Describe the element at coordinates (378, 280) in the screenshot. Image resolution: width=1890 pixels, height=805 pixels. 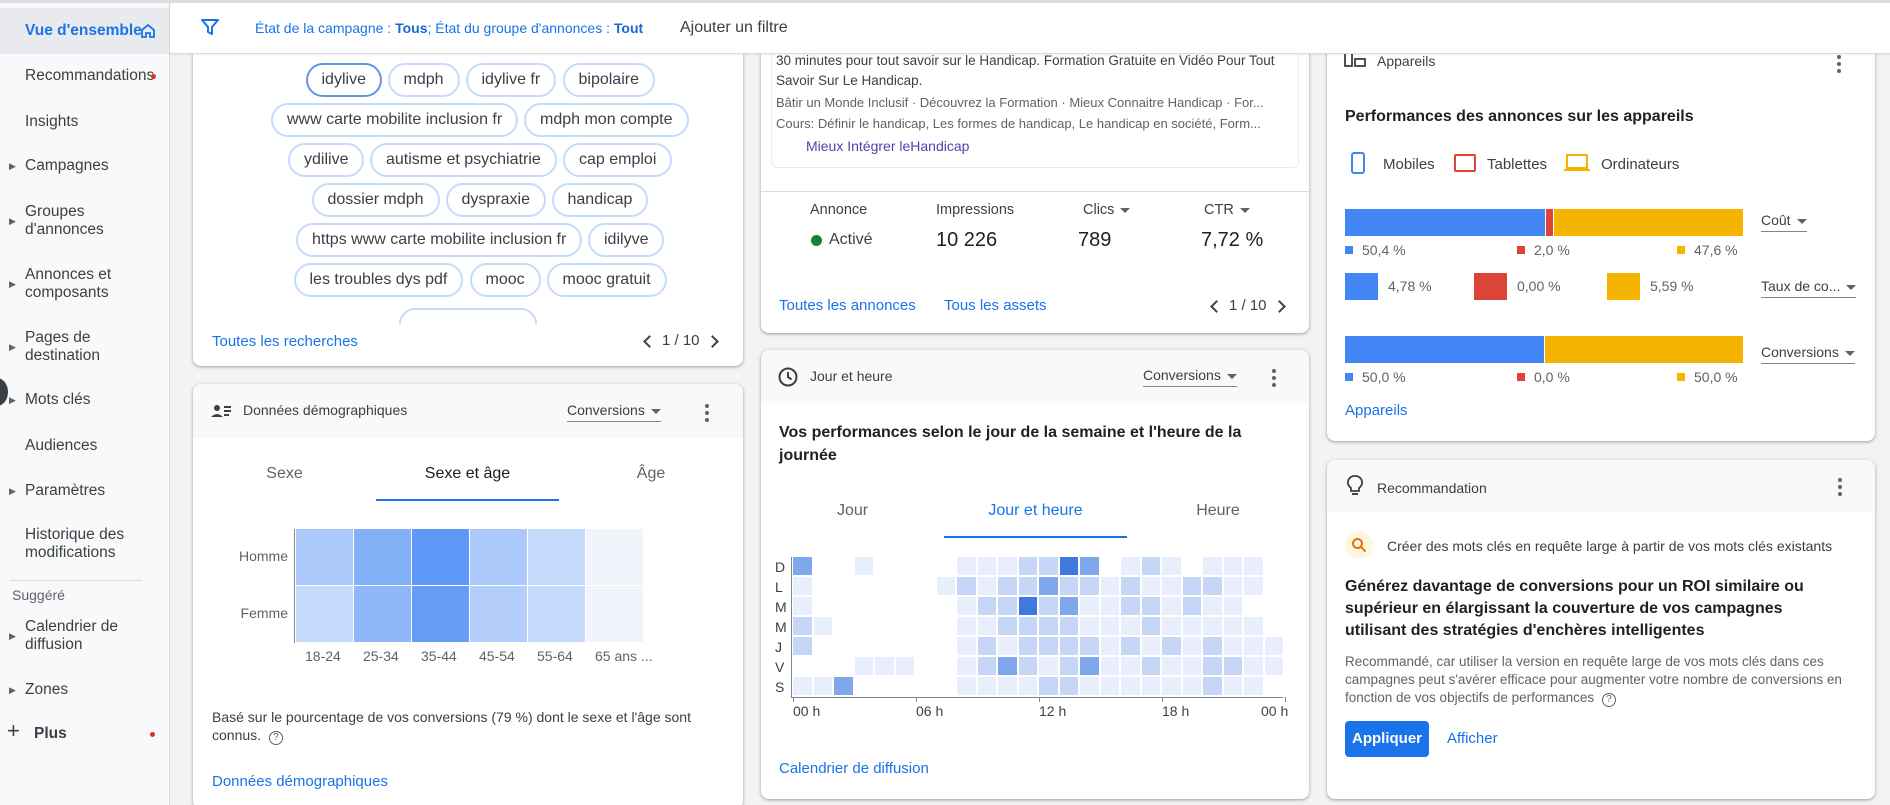
I see `search-term-chip: les troubles dys pdf` at that location.